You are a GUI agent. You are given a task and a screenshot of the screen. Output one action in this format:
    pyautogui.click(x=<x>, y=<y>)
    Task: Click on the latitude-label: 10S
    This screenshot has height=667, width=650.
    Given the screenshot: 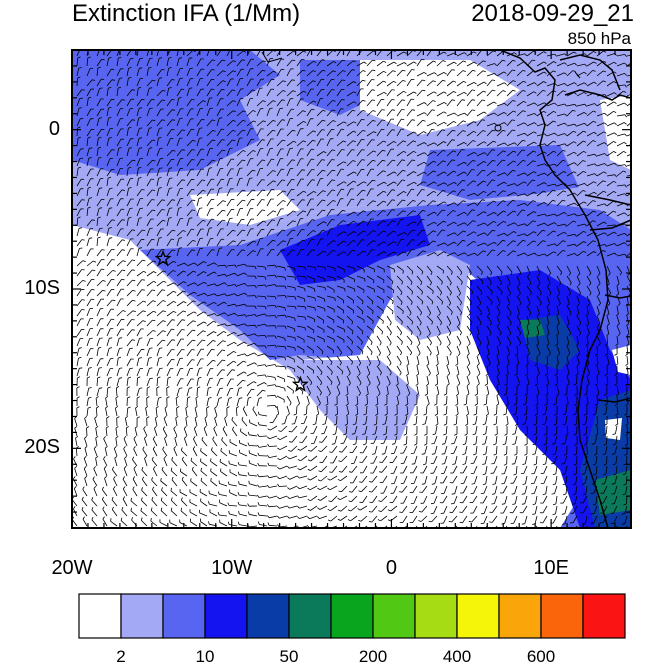 What is the action you would take?
    pyautogui.click(x=42, y=288)
    